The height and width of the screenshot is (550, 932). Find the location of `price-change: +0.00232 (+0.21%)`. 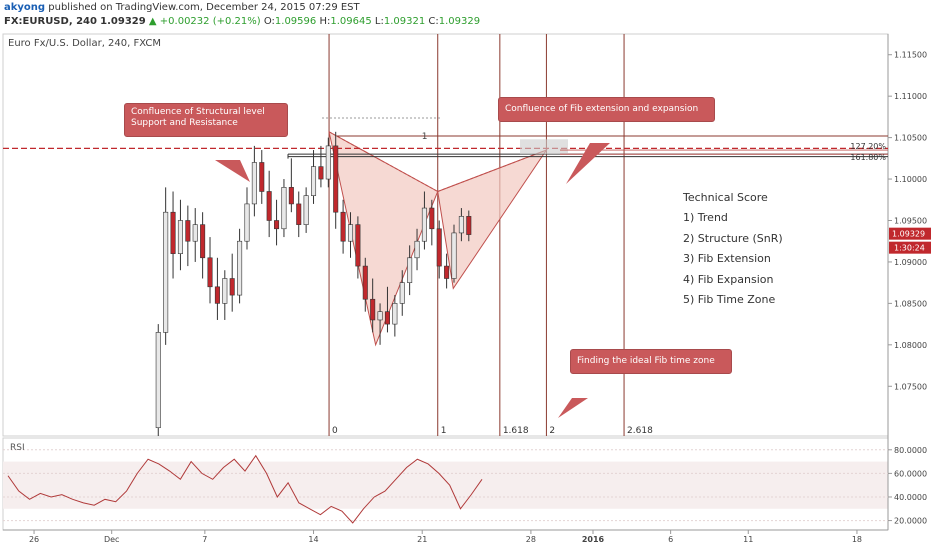

price-change: +0.00232 (+0.21%) is located at coordinates (210, 21).